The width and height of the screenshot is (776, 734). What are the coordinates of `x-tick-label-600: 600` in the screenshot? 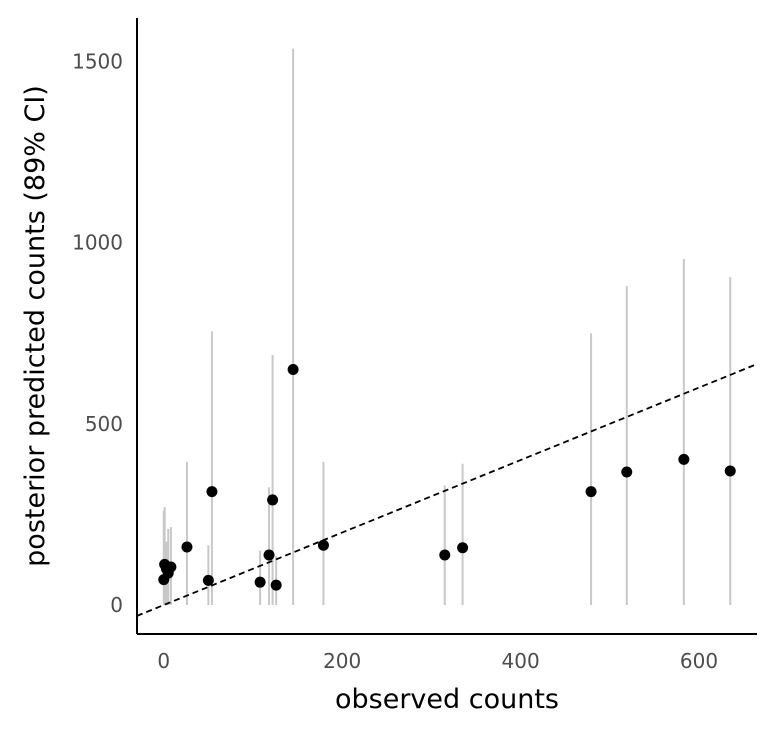 It's located at (699, 661).